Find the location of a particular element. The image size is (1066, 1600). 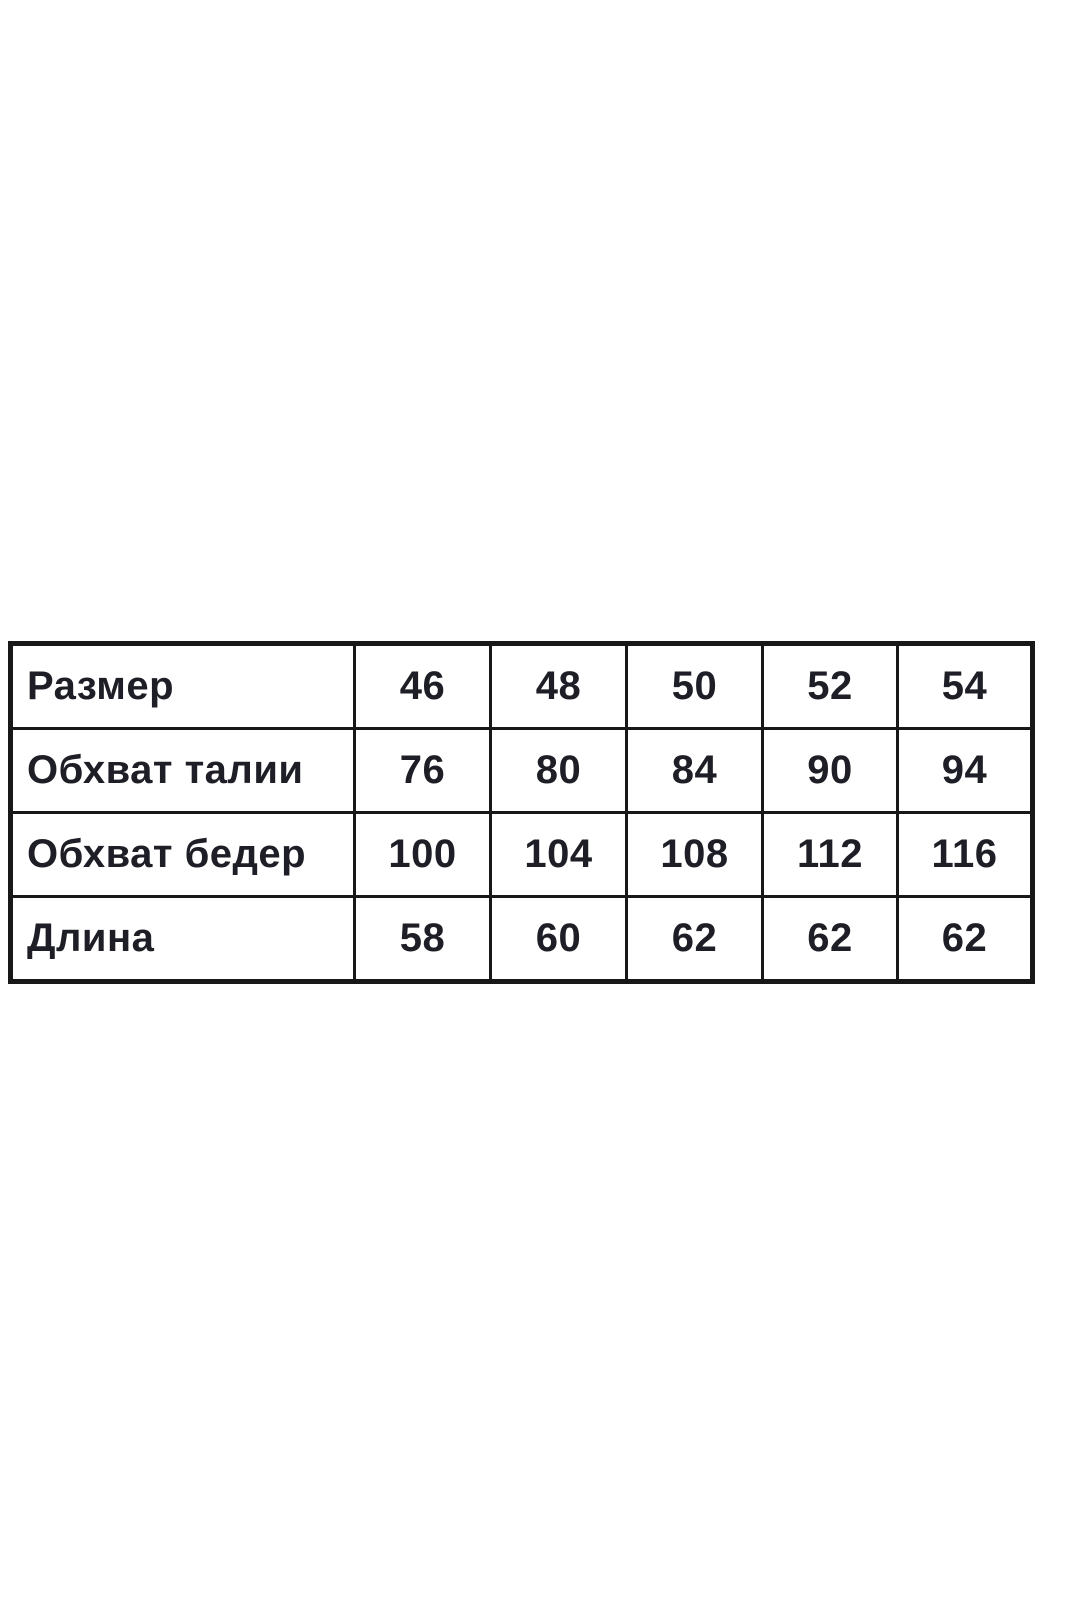

row-label-cell: Обхват бедер is located at coordinates (182, 854).